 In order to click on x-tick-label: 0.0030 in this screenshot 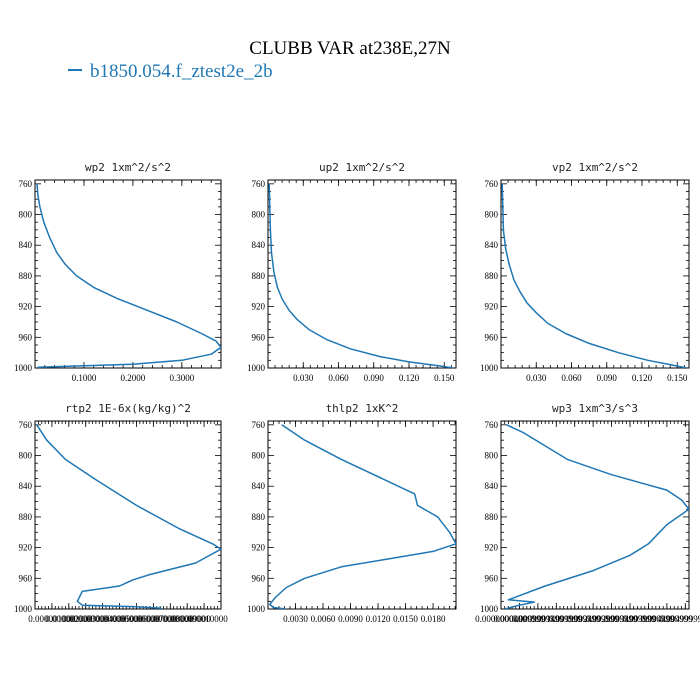, I will do `click(295, 619)`.